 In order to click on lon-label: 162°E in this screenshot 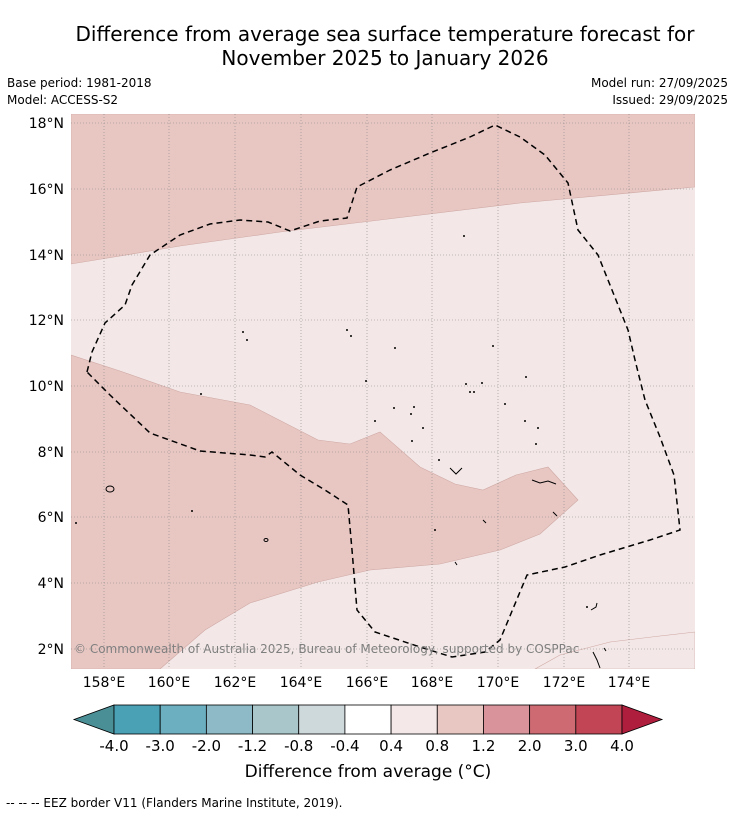, I will do `click(235, 683)`.